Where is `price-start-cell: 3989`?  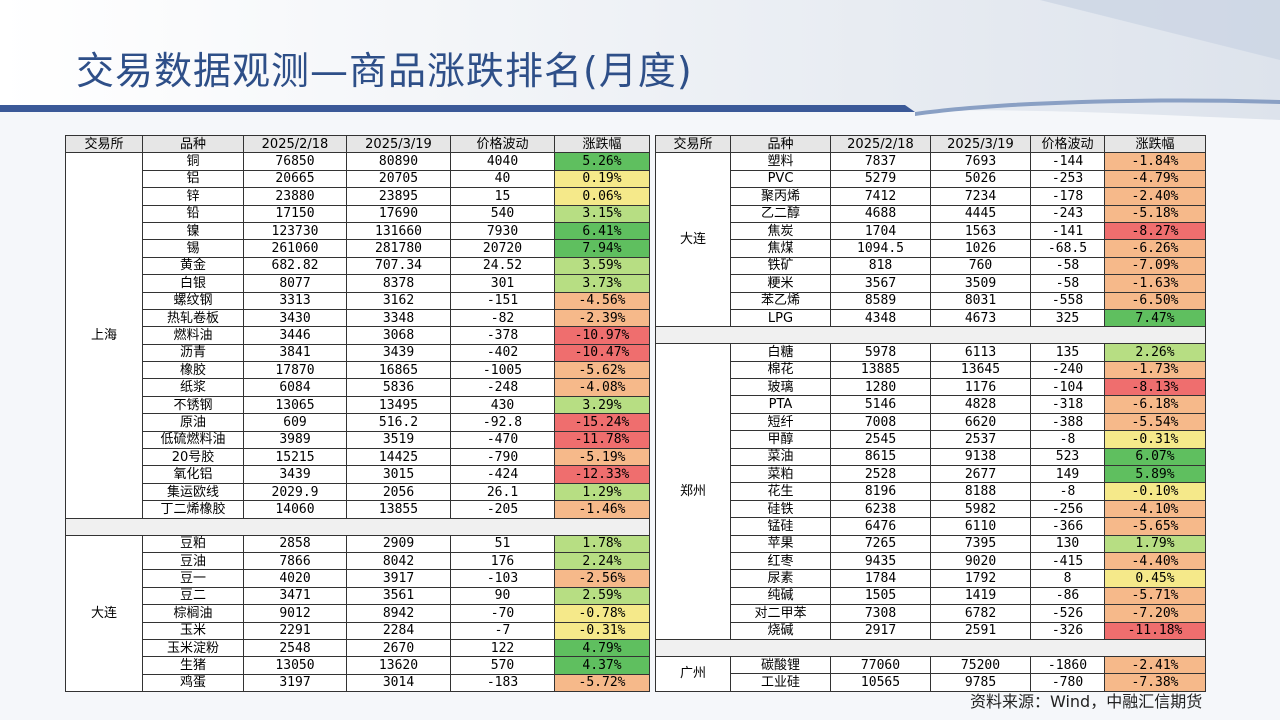
price-start-cell: 3989 is located at coordinates (295, 440).